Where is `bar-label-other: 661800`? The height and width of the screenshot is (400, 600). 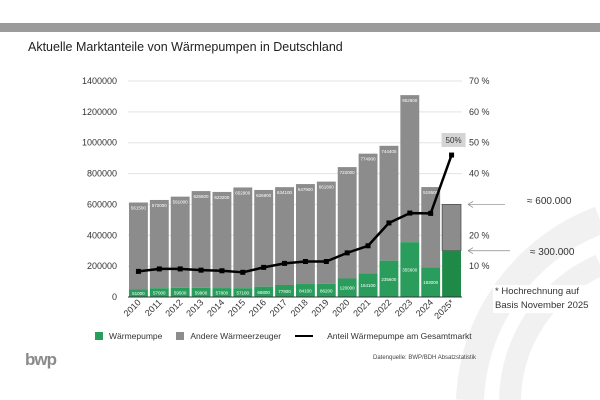 bar-label-other: 661800 is located at coordinates (327, 187).